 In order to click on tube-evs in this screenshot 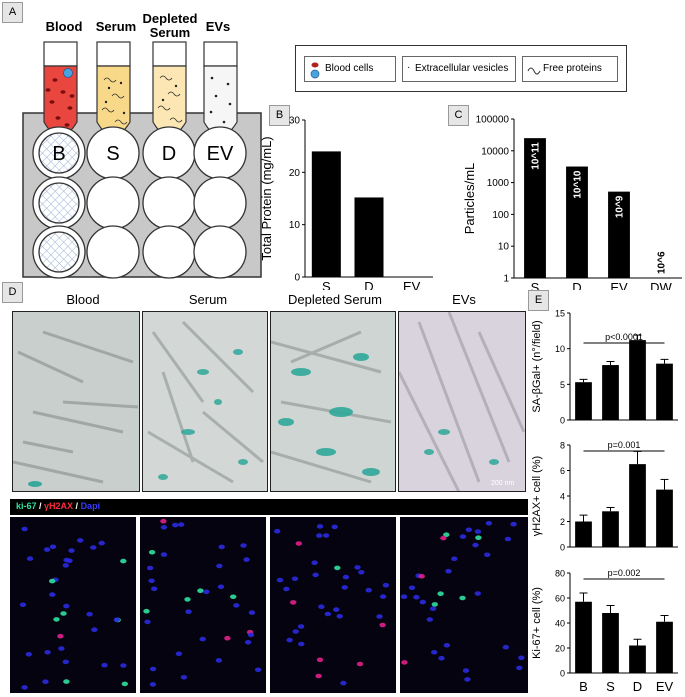, I will do `click(220, 89)`.